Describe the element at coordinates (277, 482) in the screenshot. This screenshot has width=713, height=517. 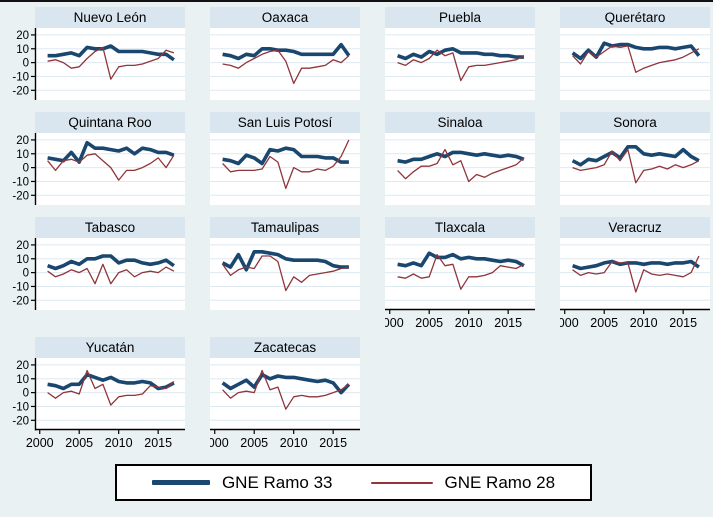
I see `legend-label-ramo33: GNE Ramo 33` at that location.